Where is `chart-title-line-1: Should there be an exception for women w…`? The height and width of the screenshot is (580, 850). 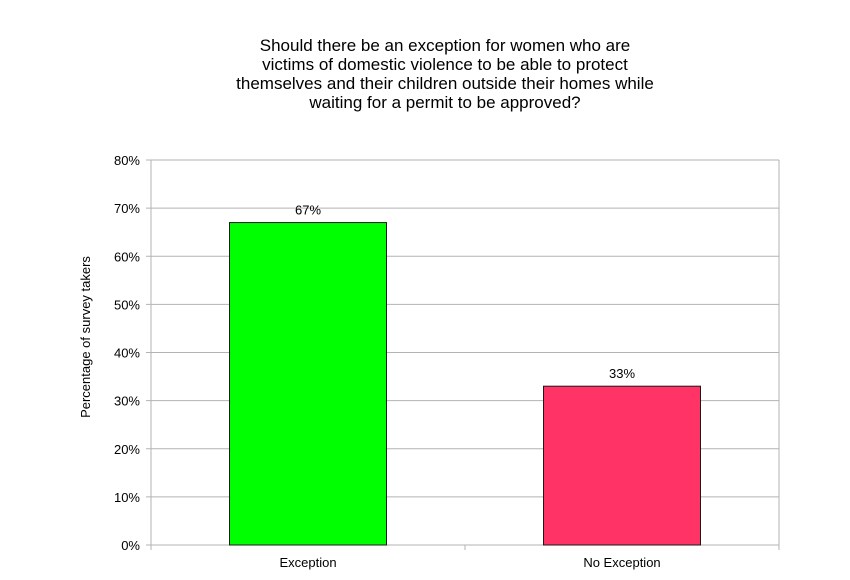 chart-title-line-1: Should there be an exception for women w… is located at coordinates (445, 45).